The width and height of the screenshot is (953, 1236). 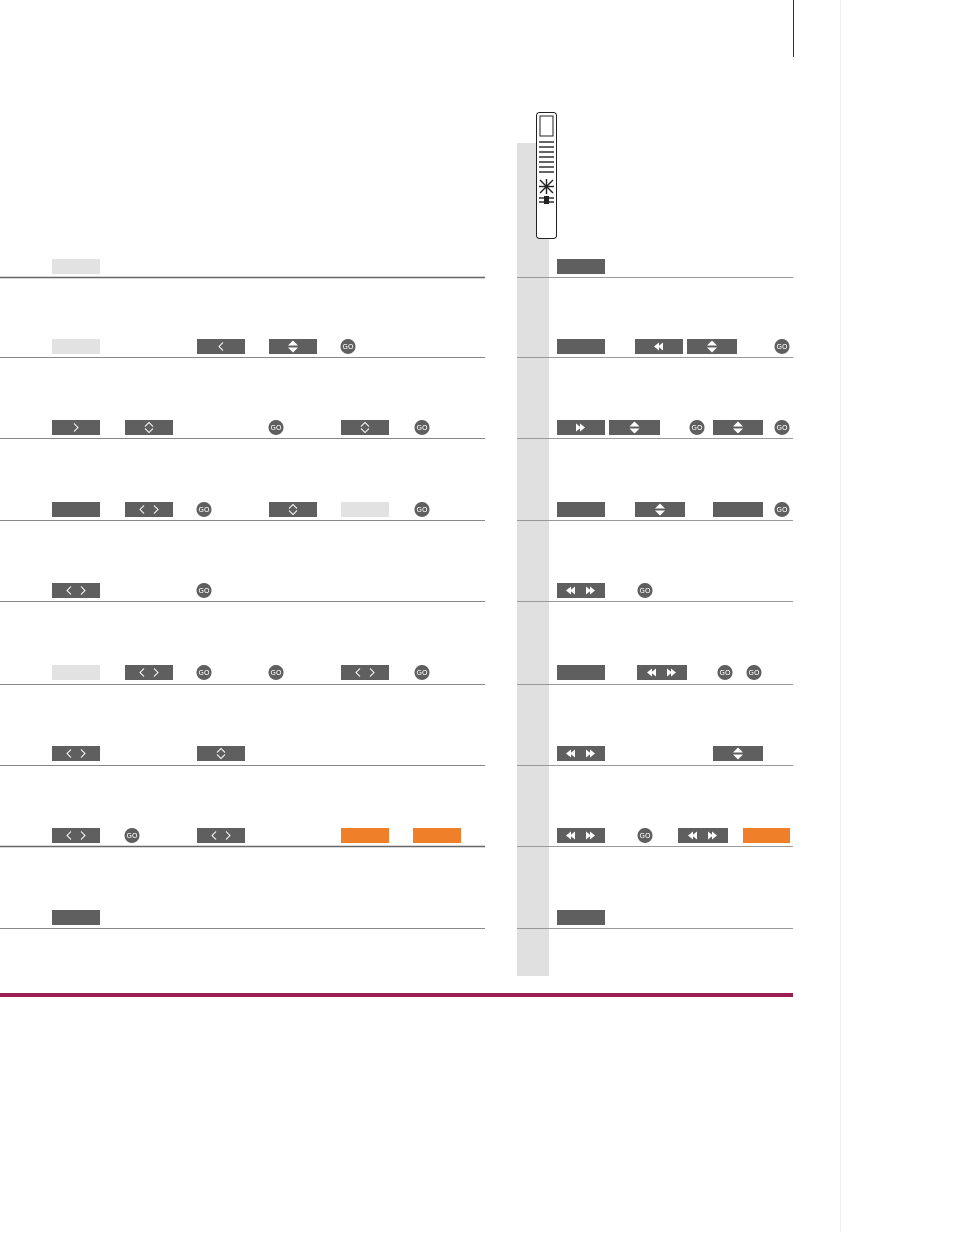 I want to click on side-band, so click(x=533, y=559).